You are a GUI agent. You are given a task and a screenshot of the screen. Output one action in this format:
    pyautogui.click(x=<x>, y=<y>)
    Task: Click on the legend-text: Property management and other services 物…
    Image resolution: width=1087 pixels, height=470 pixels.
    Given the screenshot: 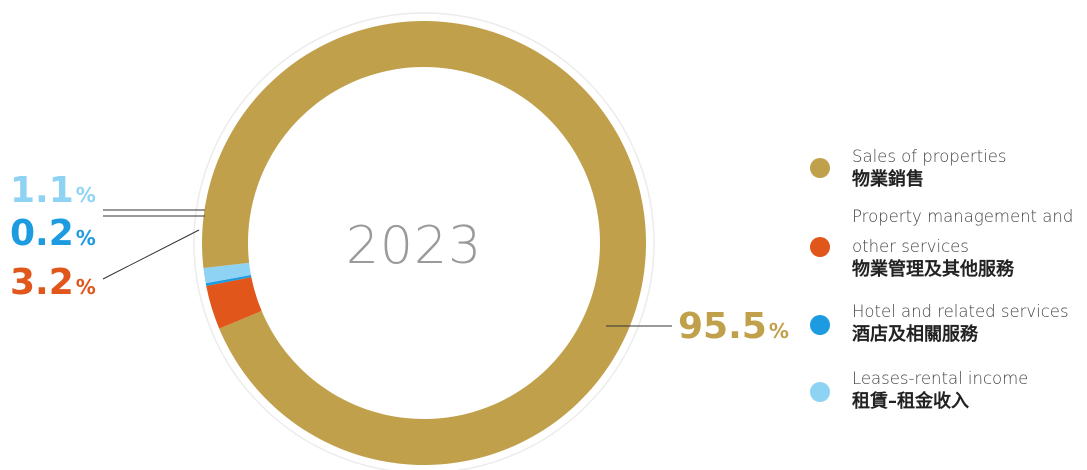 What is the action you would take?
    pyautogui.click(x=969, y=242)
    